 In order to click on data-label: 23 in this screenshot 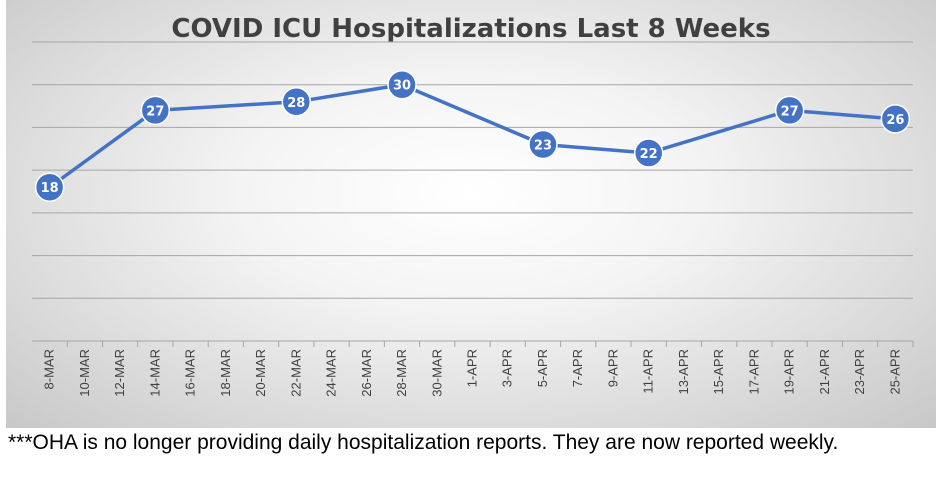, I will do `click(543, 146)`.